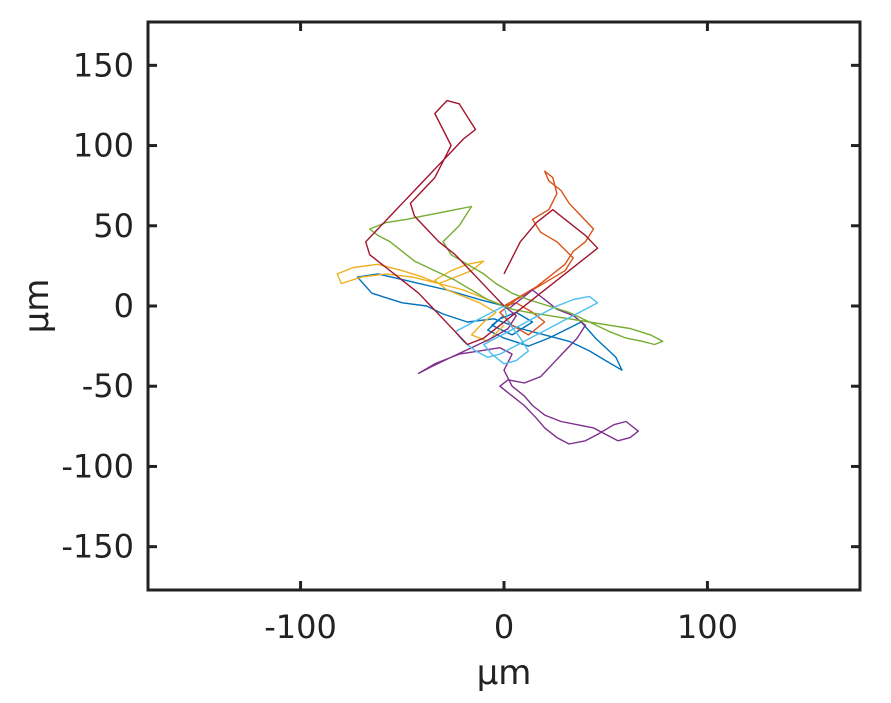 This screenshot has height=703, width=891. Describe the element at coordinates (113, 226) in the screenshot. I see `y-tick-label: 50` at that location.